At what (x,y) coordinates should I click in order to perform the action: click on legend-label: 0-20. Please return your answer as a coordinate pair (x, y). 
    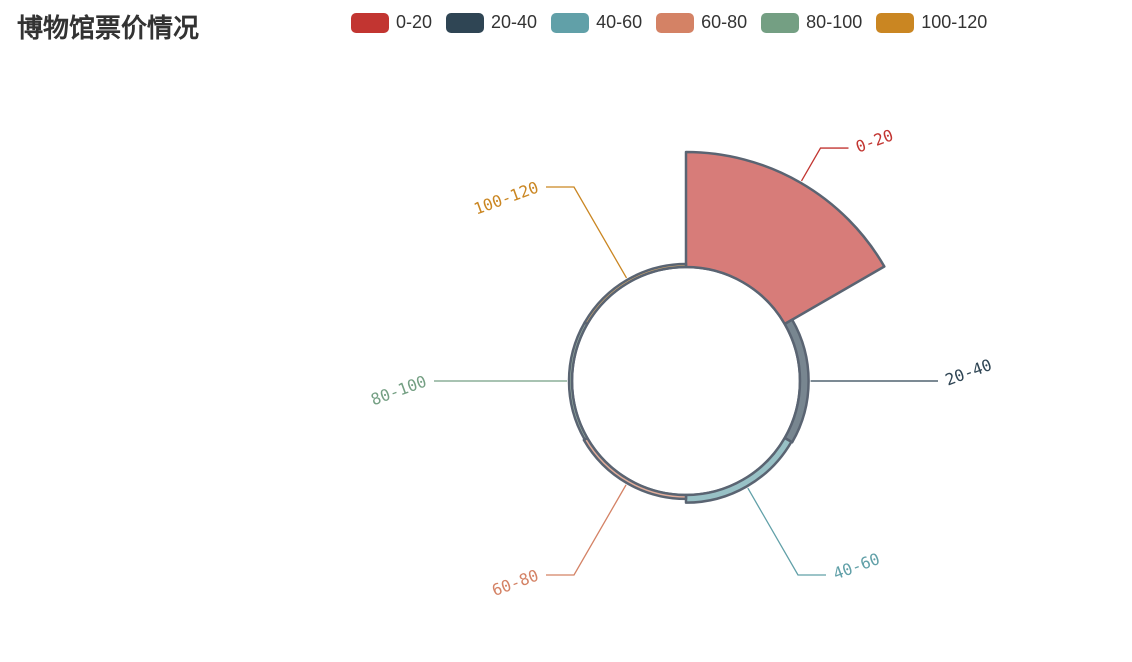
    Looking at the image, I should click on (414, 22).